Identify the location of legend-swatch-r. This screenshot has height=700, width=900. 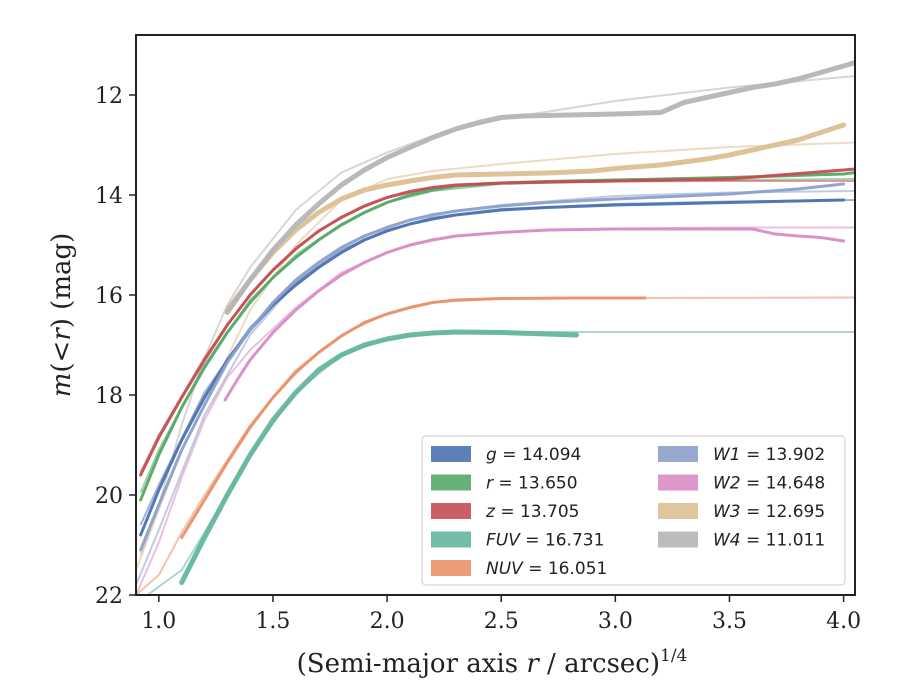
(451, 482).